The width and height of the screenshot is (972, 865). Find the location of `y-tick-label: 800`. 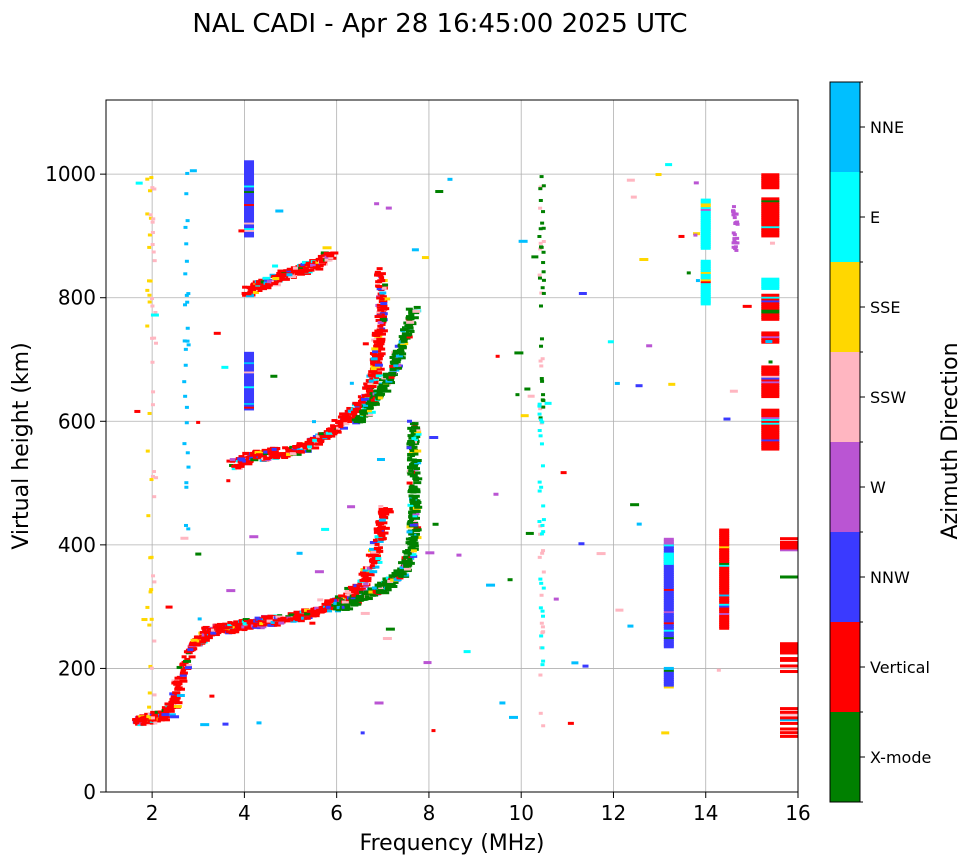

y-tick-label: 800 is located at coordinates (77, 298).